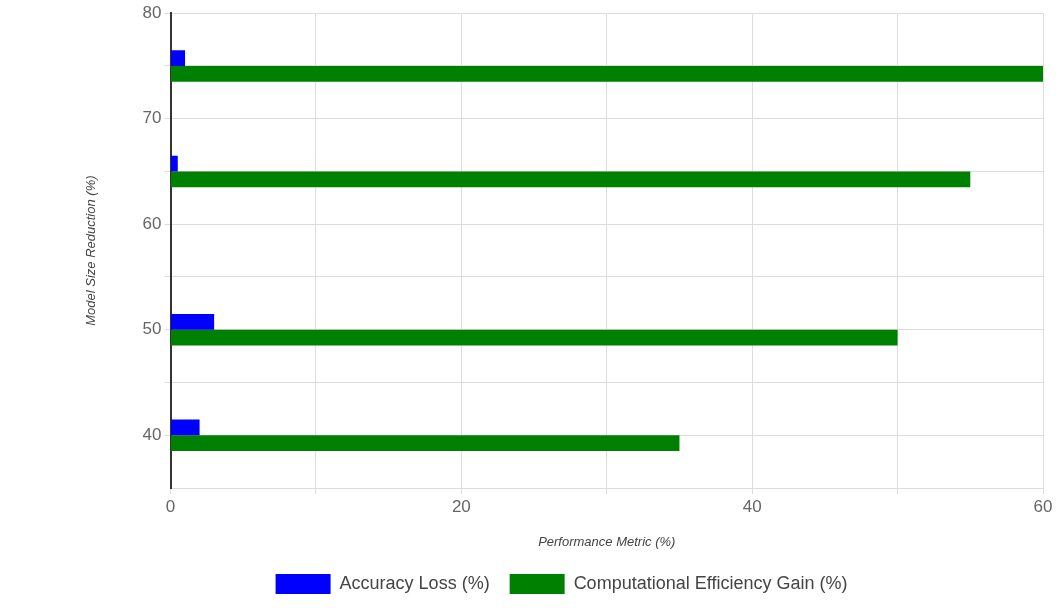 This screenshot has height=608, width=1063. What do you see at coordinates (152, 118) in the screenshot?
I see `y-tick-label: 70` at bounding box center [152, 118].